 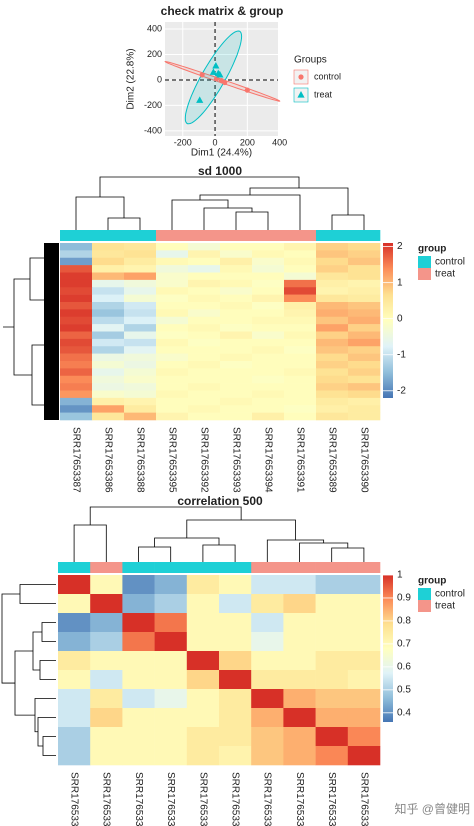 What do you see at coordinates (28, 670) in the screenshot?
I see `dendrogram` at bounding box center [28, 670].